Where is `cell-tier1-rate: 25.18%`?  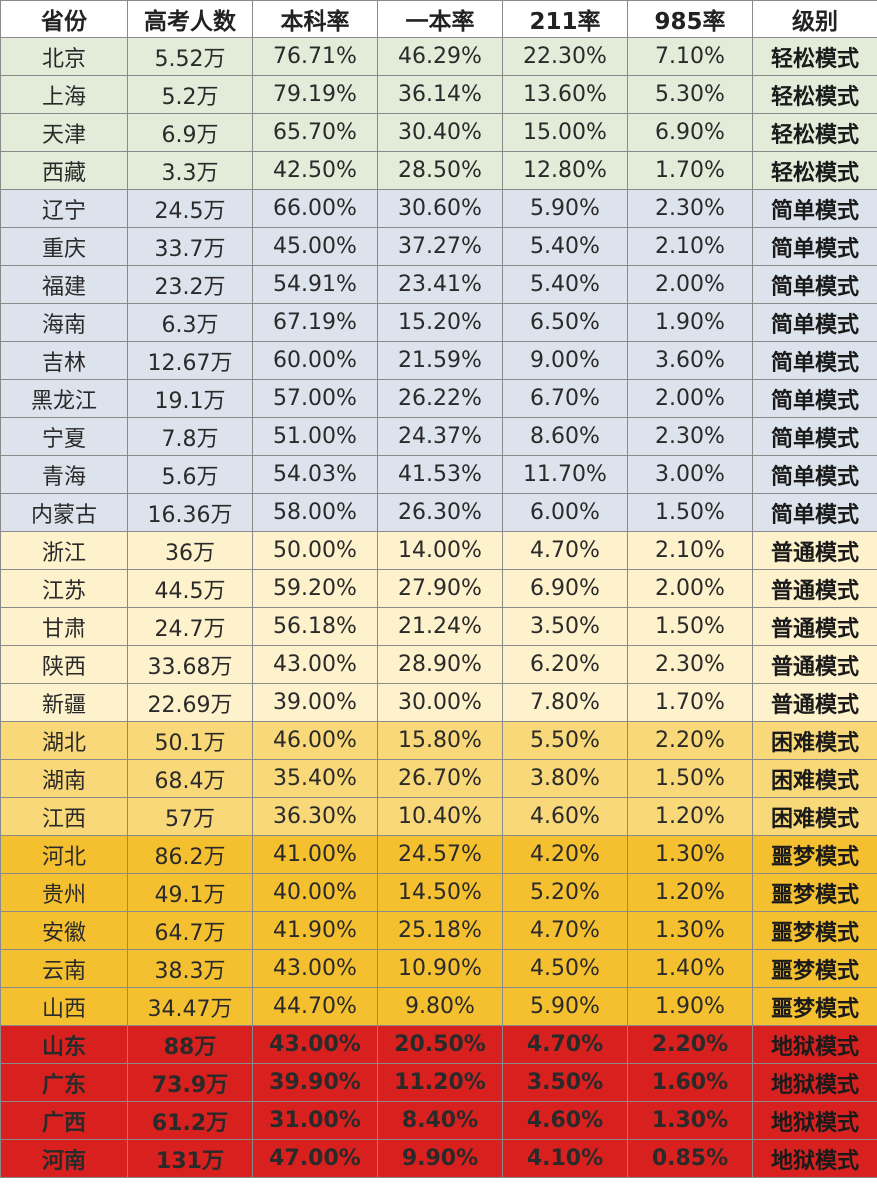 cell-tier1-rate: 25.18% is located at coordinates (440, 930).